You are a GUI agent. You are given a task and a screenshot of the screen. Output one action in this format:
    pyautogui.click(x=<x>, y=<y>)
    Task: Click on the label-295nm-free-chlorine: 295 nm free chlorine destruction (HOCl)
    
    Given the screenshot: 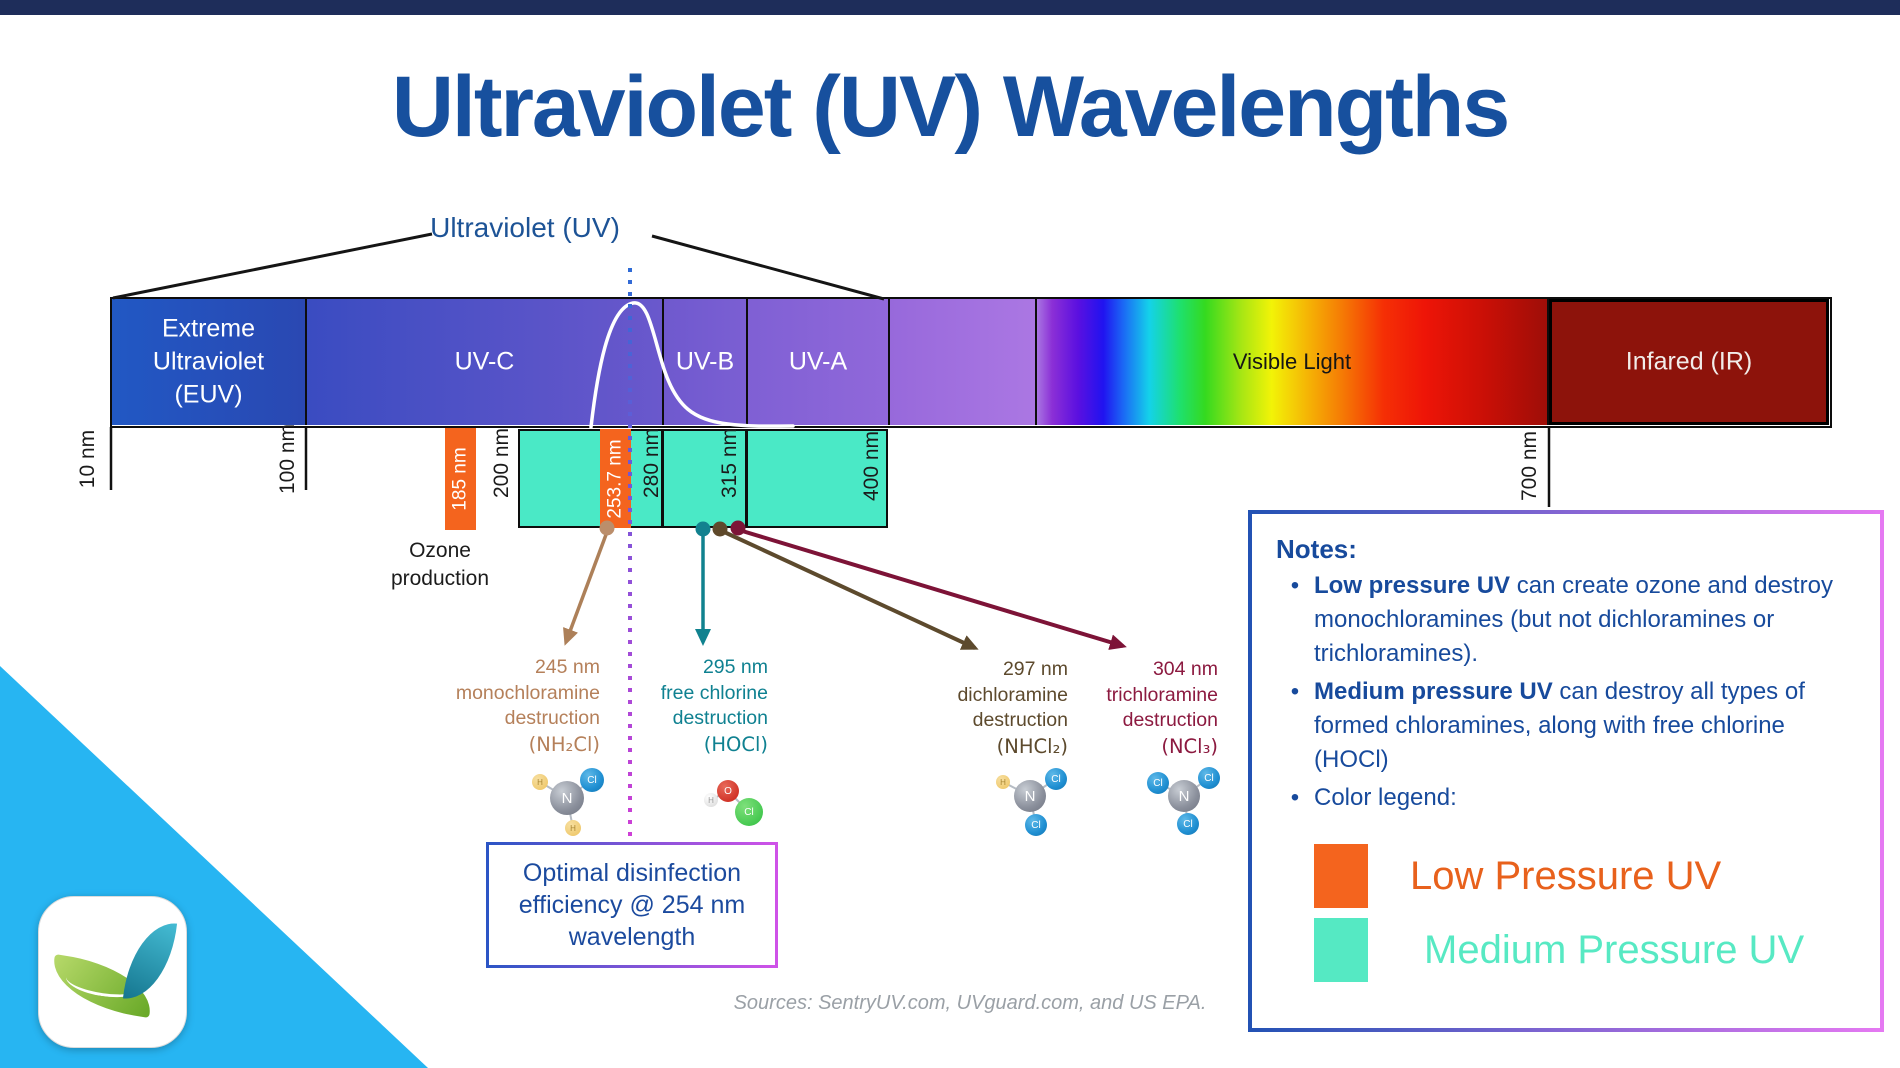 What is the action you would take?
    pyautogui.click(x=658, y=706)
    